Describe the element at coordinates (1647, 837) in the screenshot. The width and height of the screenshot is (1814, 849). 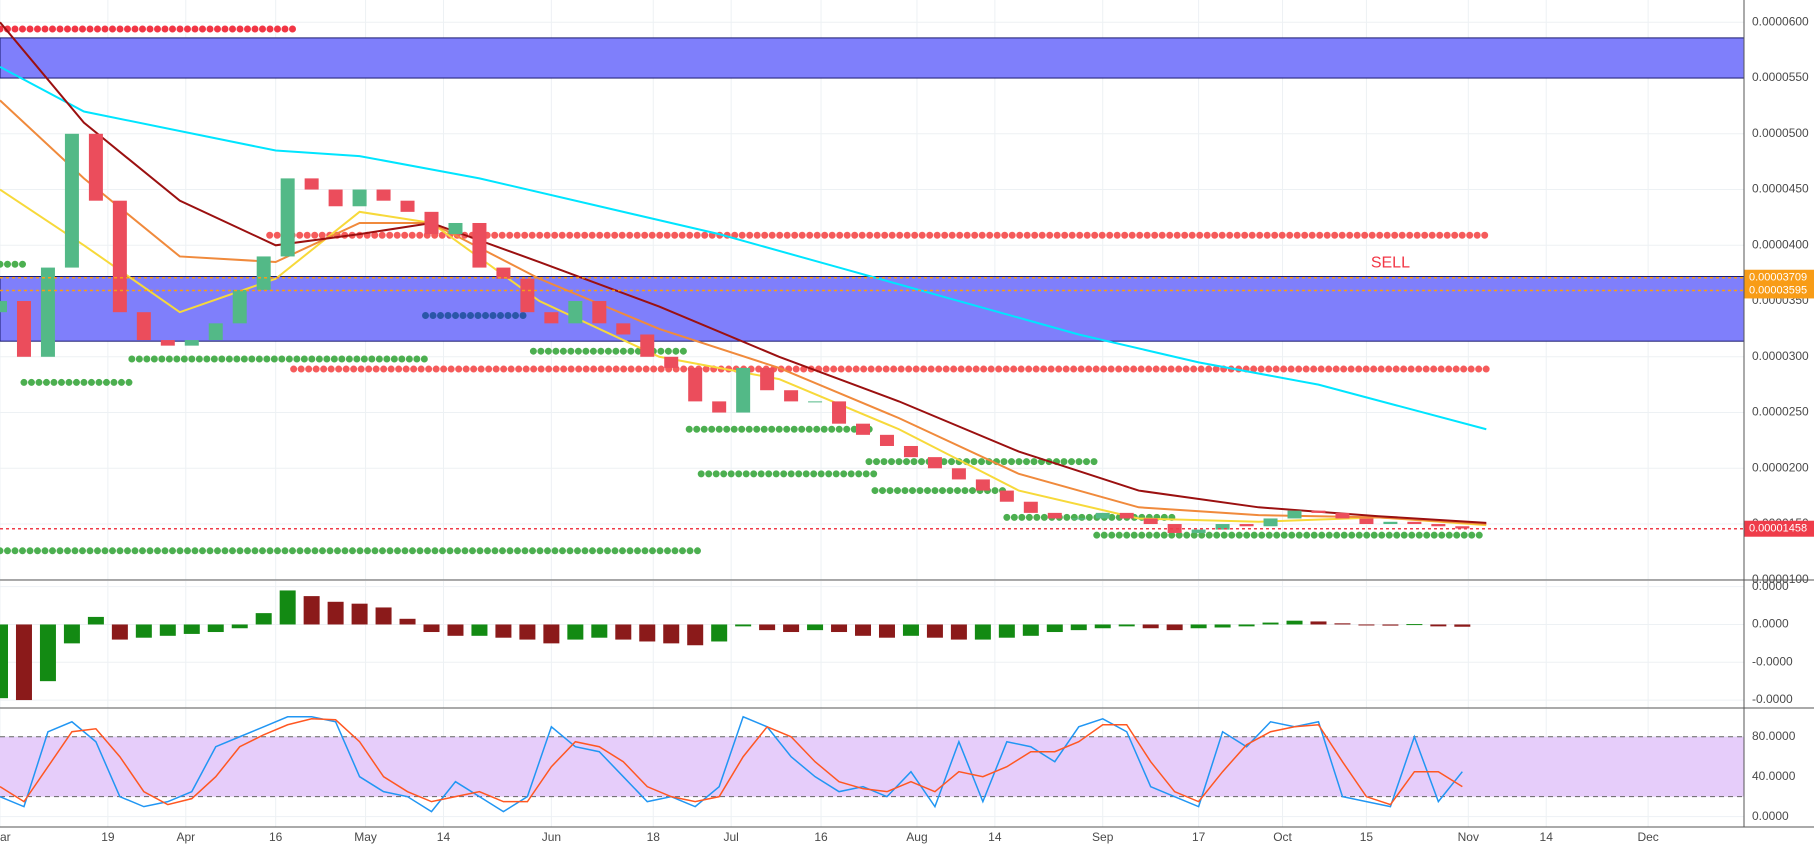
I see `x-tick-label: Dec` at that location.